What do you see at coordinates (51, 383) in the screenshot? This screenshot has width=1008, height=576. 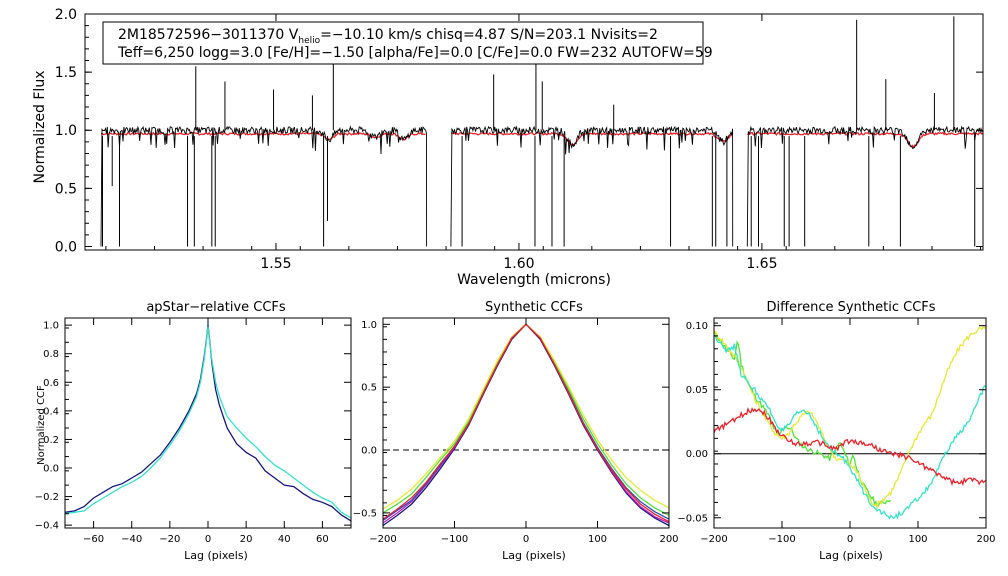 I see `y-tick-label: 0.6` at bounding box center [51, 383].